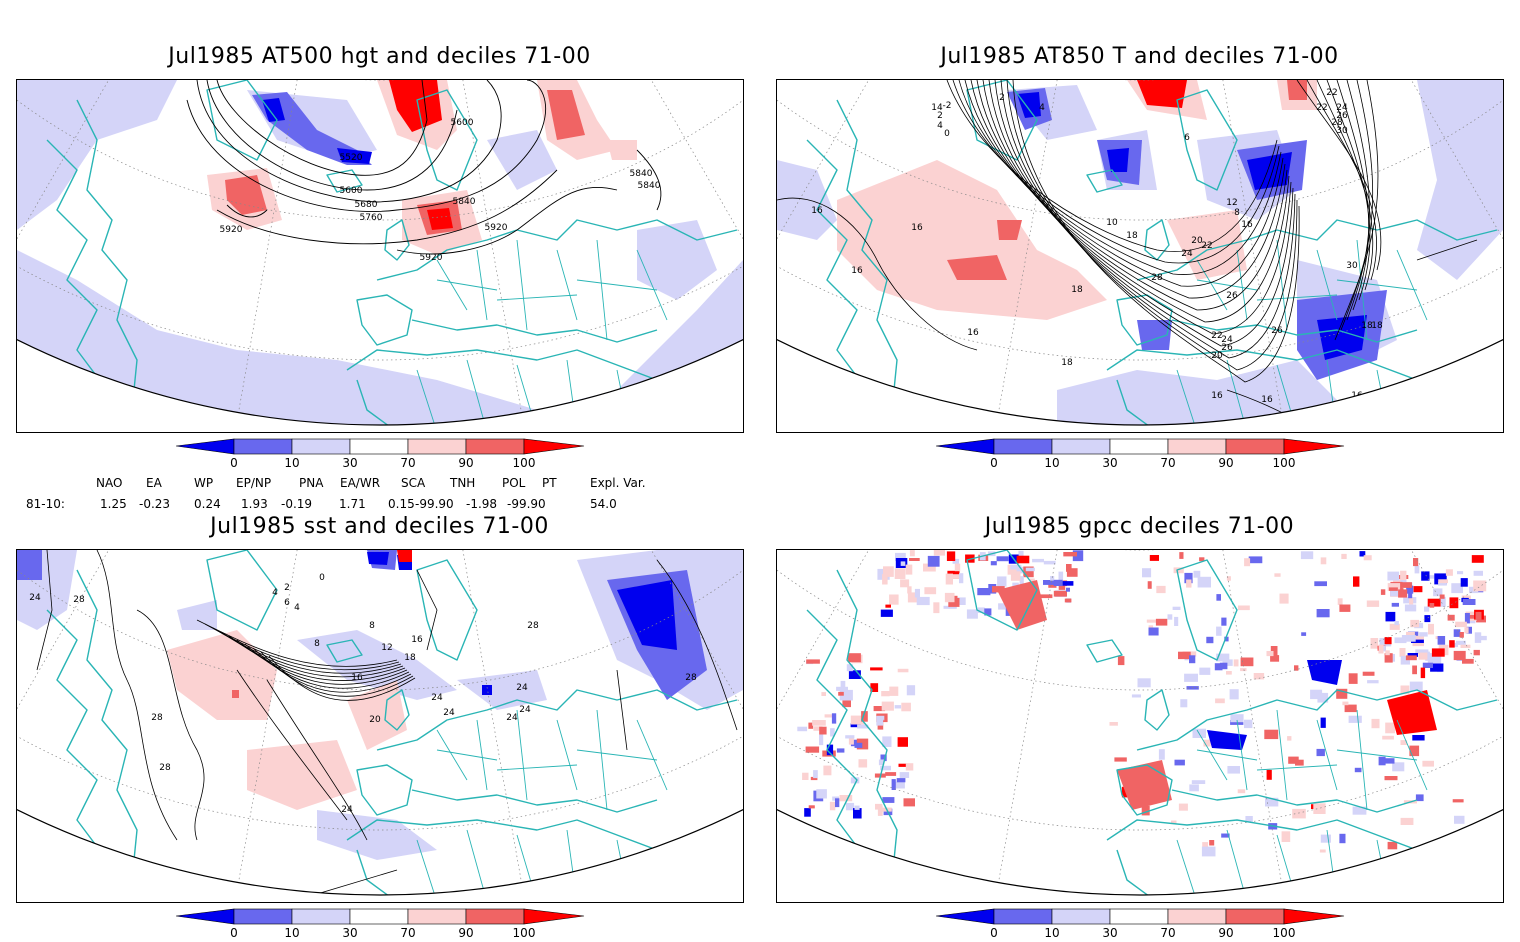  Describe the element at coordinates (947, 106) in the screenshot. I see `contour-label: -2` at that location.